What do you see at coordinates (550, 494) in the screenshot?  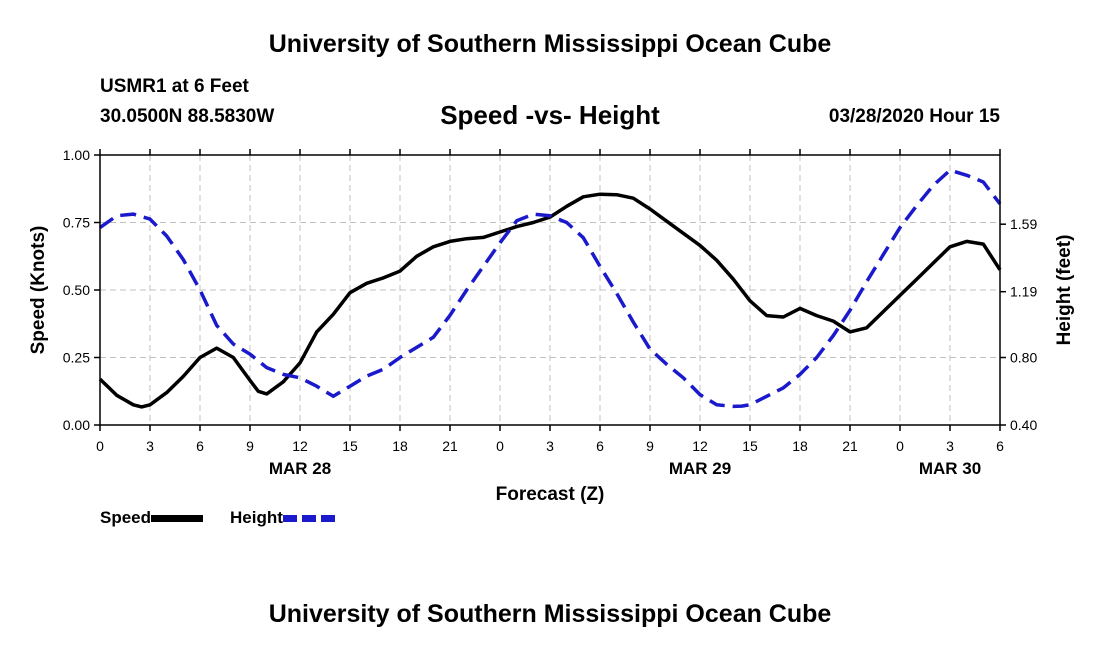 I see `x-axis-title: Forecast (Z)` at bounding box center [550, 494].